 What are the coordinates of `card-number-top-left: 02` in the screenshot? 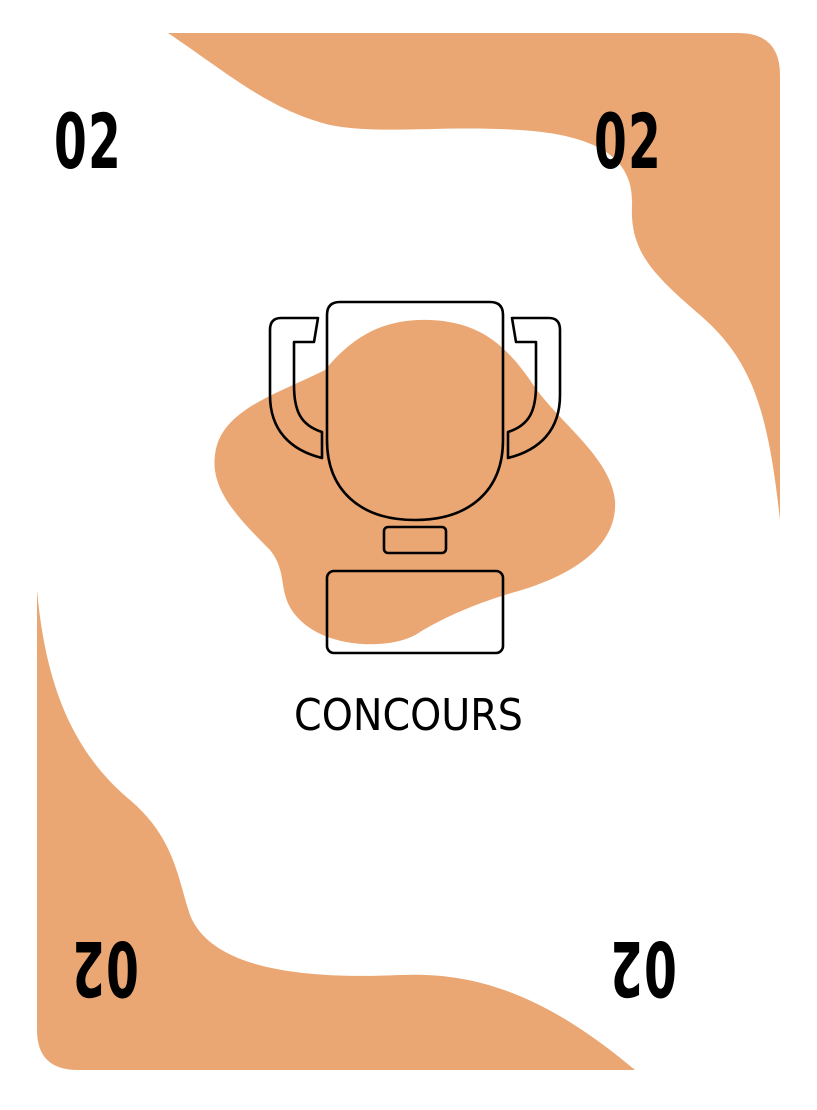 It's located at (88, 141).